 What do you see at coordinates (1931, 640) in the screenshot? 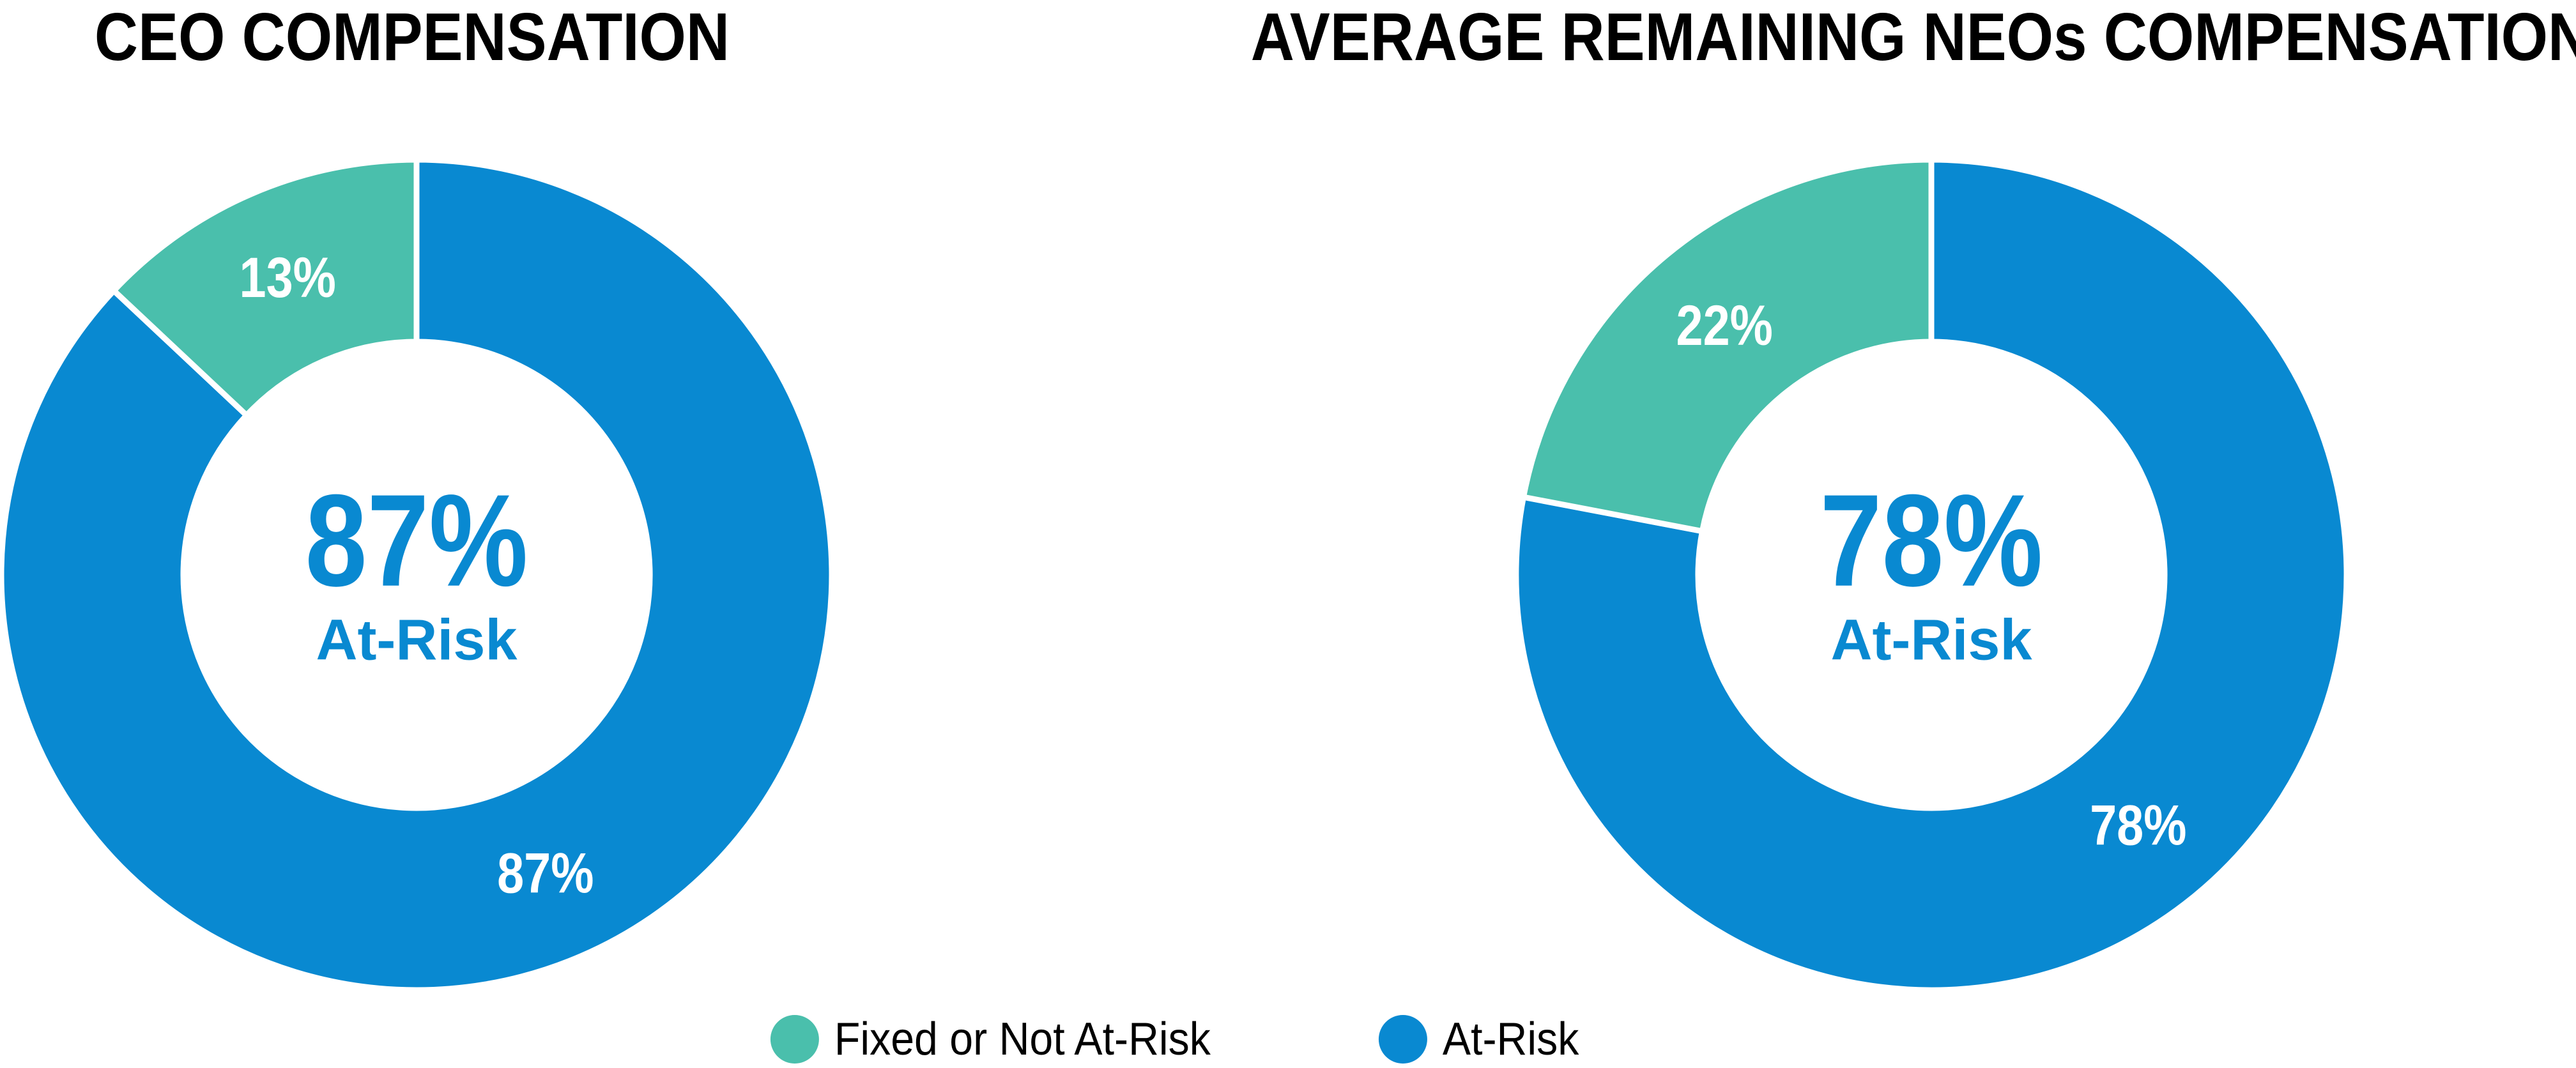
I see `center-label-neos: At-Risk` at bounding box center [1931, 640].